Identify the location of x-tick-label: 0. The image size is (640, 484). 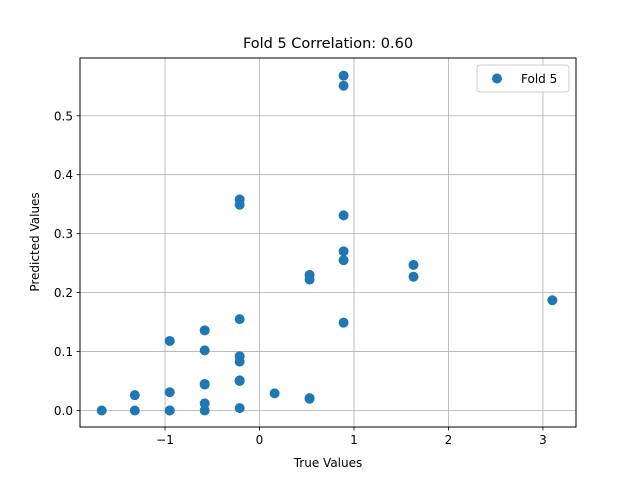
(260, 440).